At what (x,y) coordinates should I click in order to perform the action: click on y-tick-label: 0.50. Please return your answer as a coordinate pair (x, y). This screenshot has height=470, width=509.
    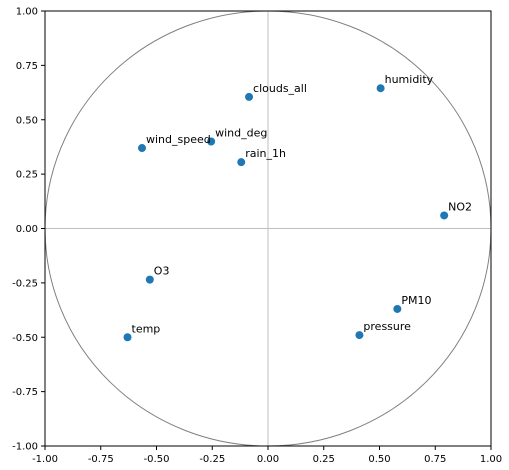
    Looking at the image, I should click on (27, 120).